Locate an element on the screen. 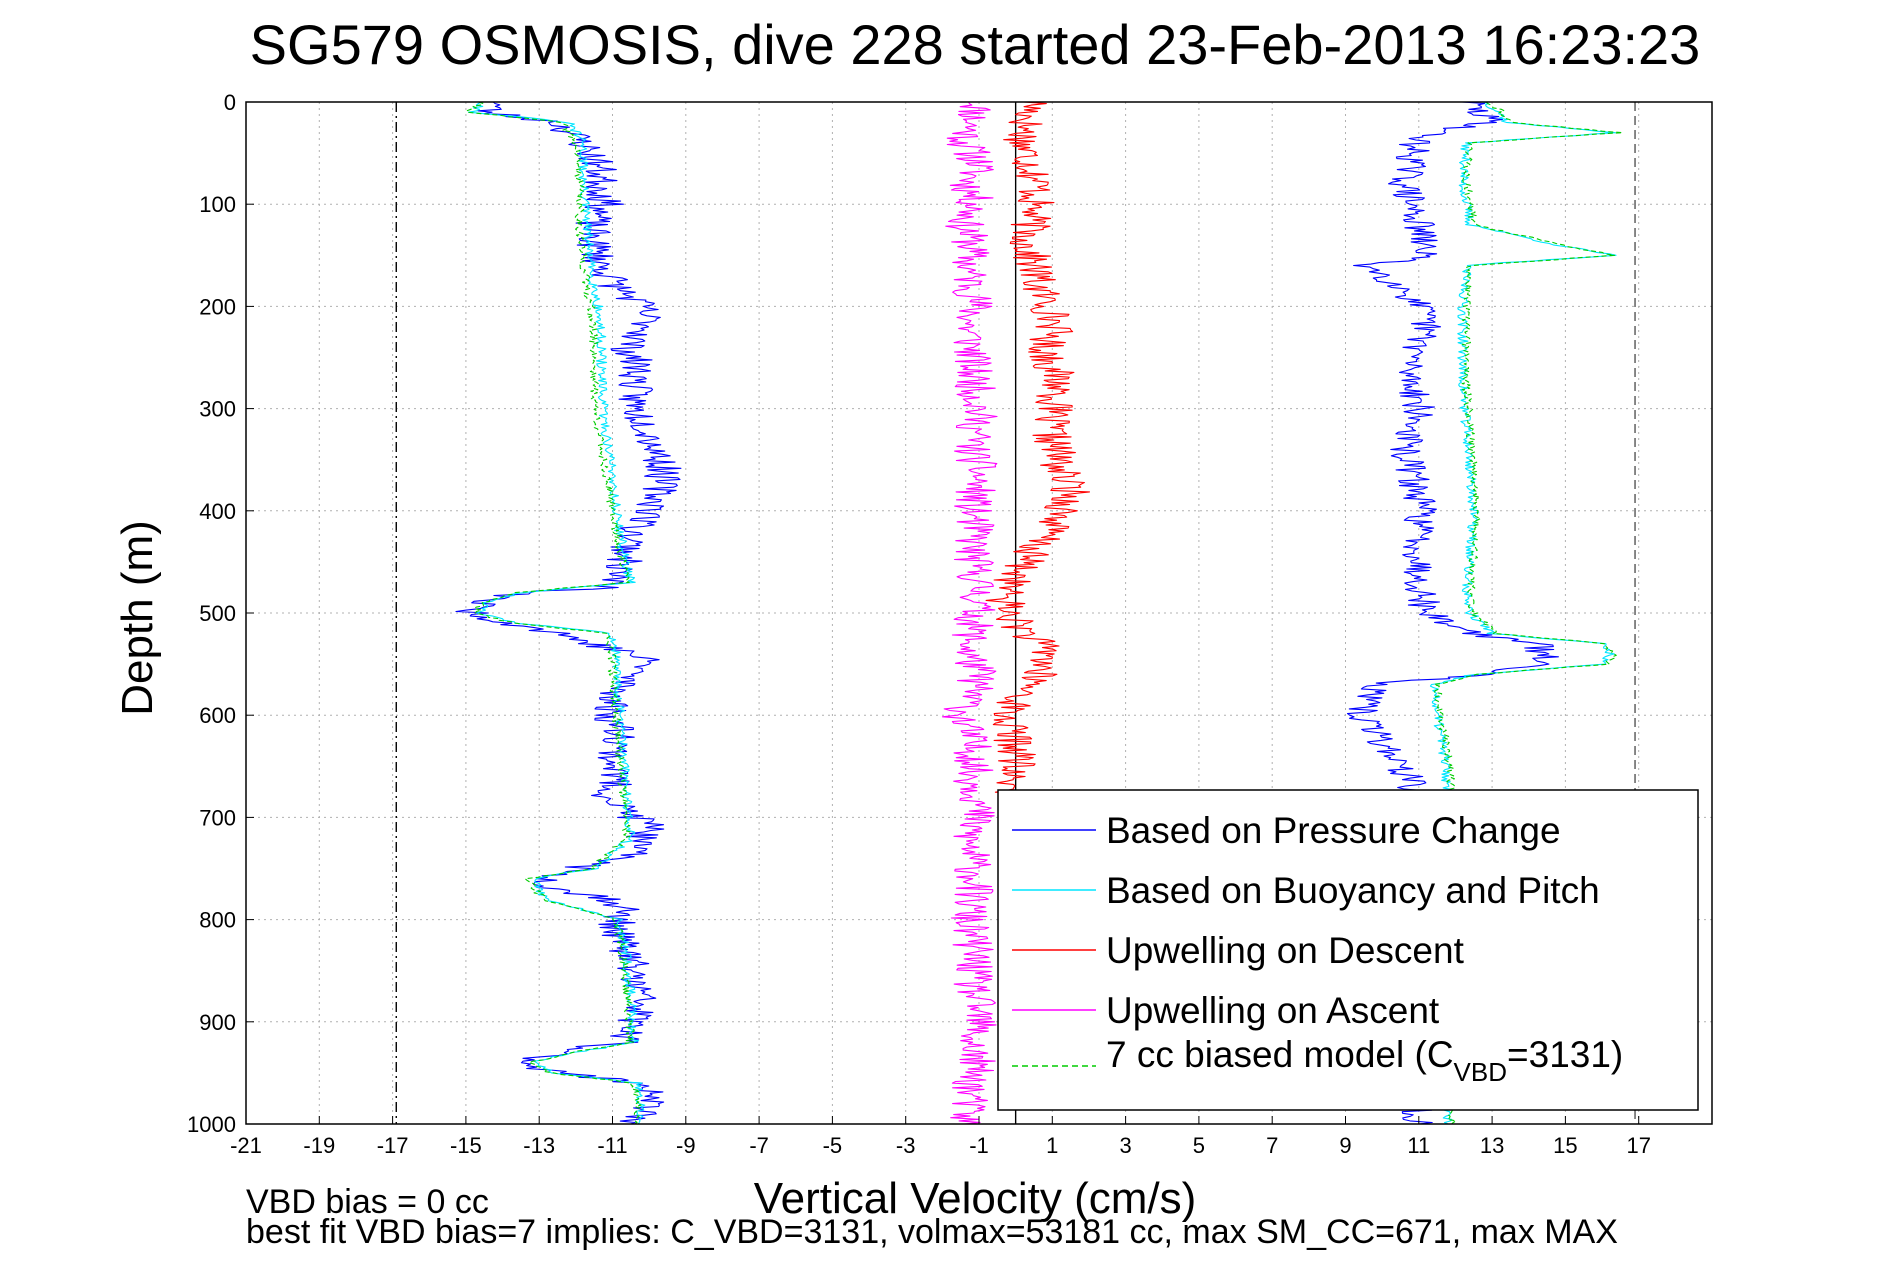 Image resolution: width=1891 pixels, height=1262 pixels. y-tick-label: 600 is located at coordinates (217, 715).